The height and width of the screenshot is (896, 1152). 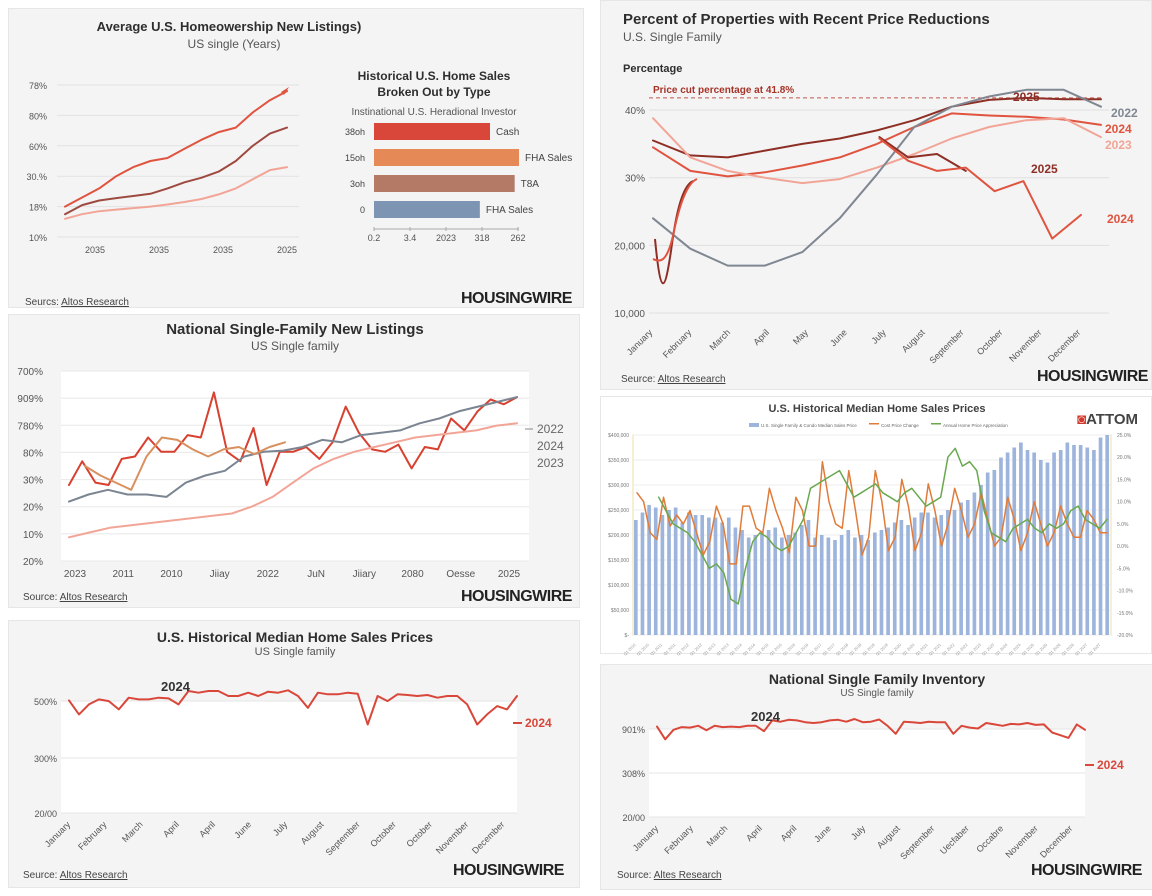 What do you see at coordinates (1021, 841) in the screenshot?
I see `x-tick-label: November` at bounding box center [1021, 841].